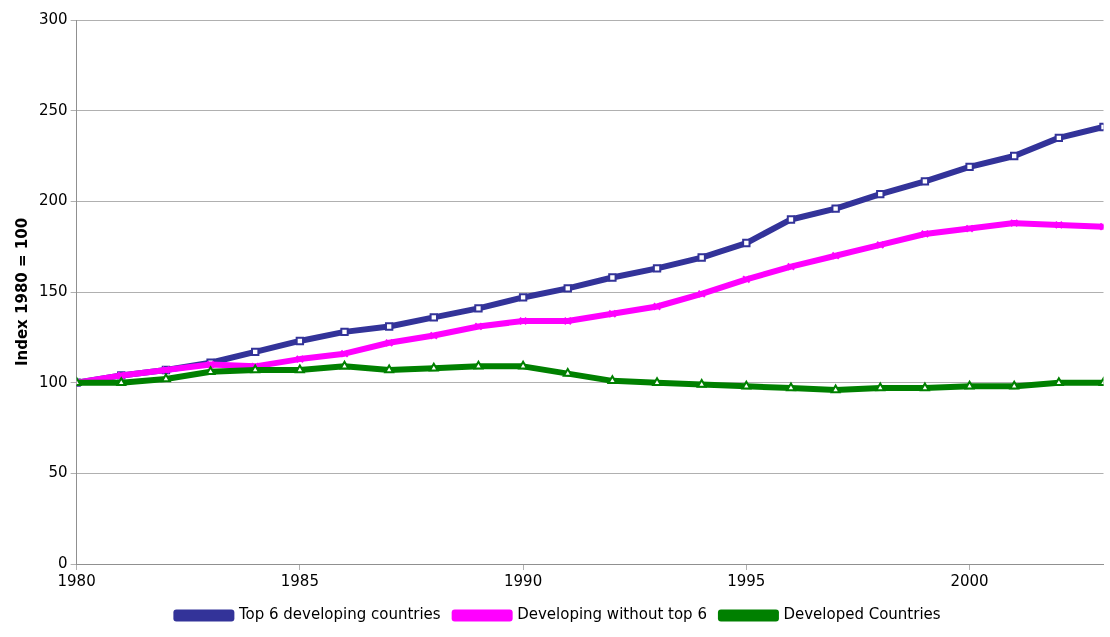 The height and width of the screenshot is (637, 1110). What do you see at coordinates (76, 580) in the screenshot?
I see `x-tick-label: 1980` at bounding box center [76, 580].